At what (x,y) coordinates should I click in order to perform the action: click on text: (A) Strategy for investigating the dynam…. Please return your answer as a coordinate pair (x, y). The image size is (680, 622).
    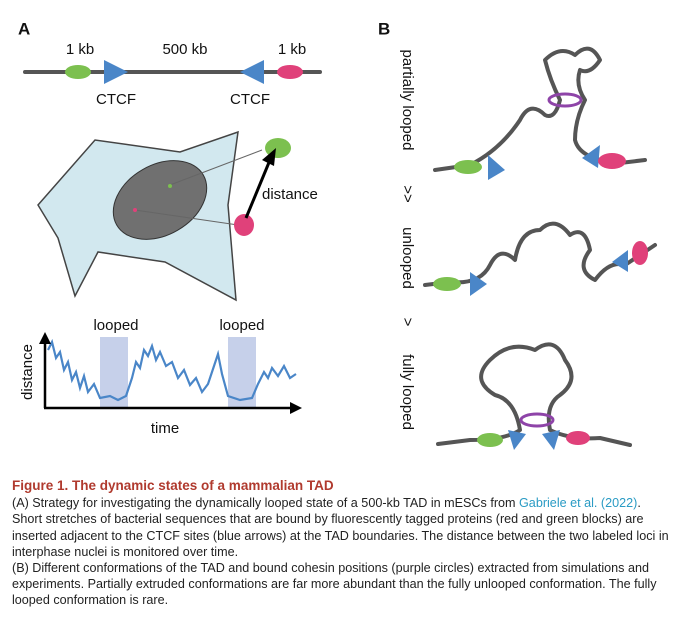
    Looking at the image, I should click on (266, 503).